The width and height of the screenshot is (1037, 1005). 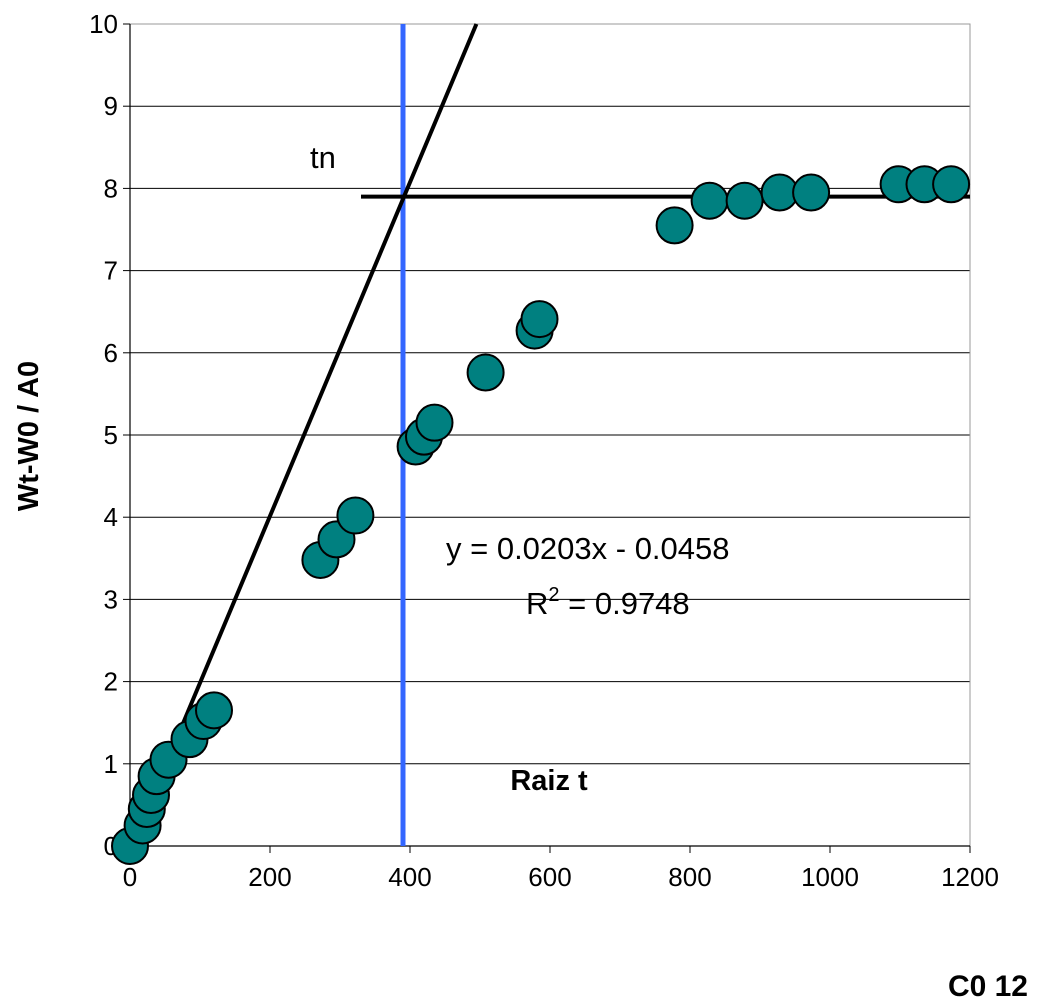 I want to click on y-tick-label-2: 2, so click(x=111, y=682).